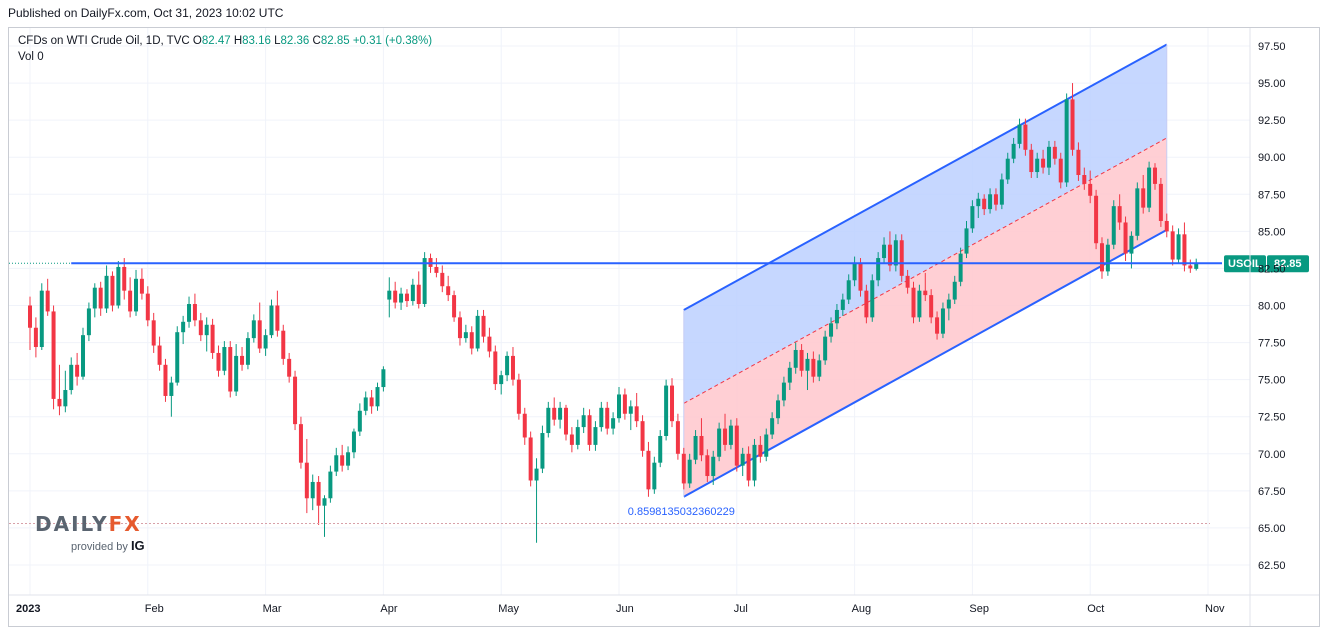 This screenshot has height=634, width=1328. I want to click on x-tick-label: Apr, so click(388, 609).